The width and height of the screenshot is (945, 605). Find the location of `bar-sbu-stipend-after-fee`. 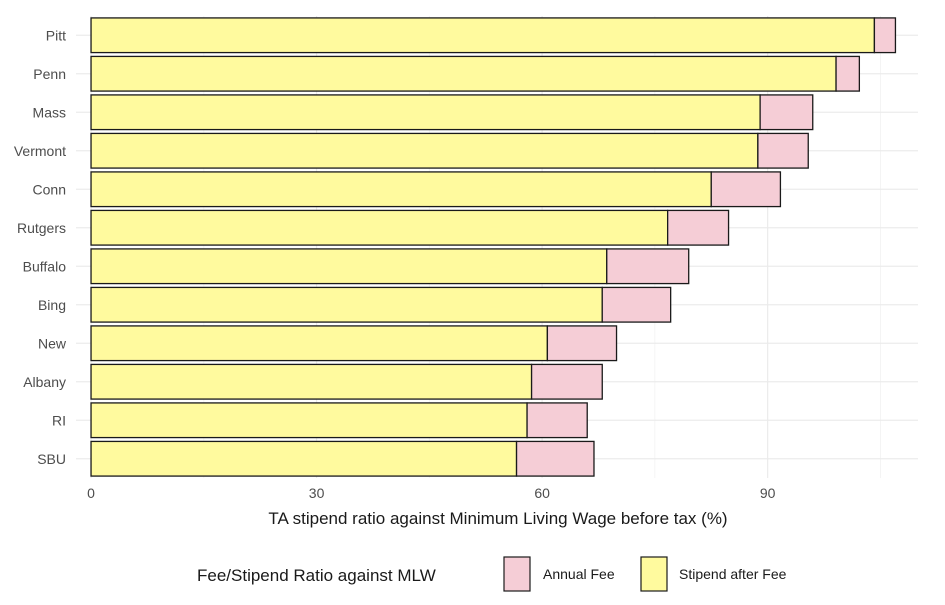

bar-sbu-stipend-after-fee is located at coordinates (304, 458).